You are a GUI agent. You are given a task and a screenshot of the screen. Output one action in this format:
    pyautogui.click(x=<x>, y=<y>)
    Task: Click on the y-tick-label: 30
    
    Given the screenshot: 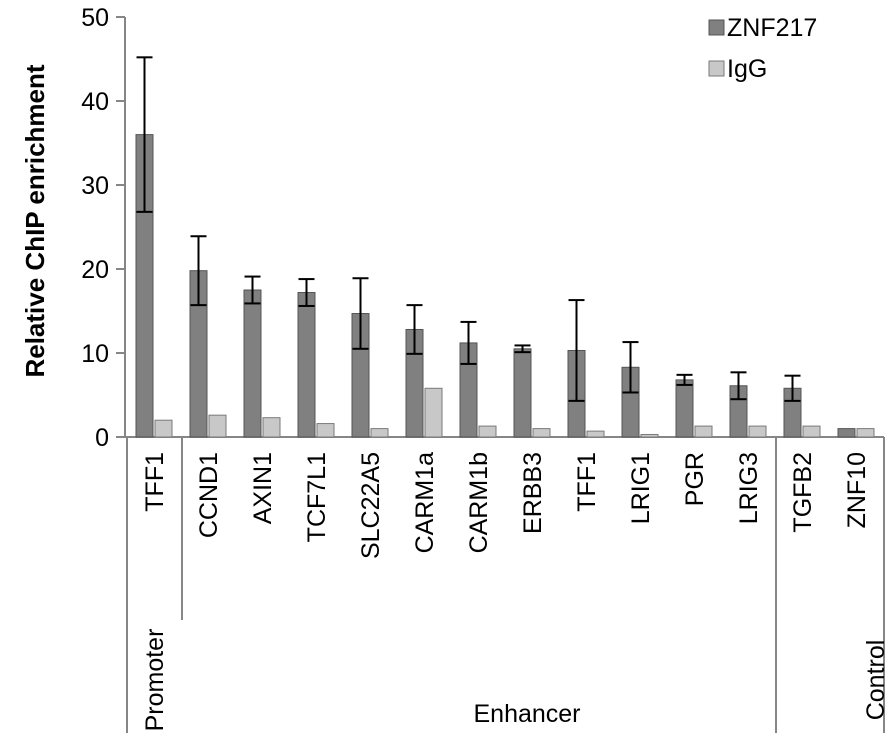 What is the action you would take?
    pyautogui.click(x=95, y=186)
    